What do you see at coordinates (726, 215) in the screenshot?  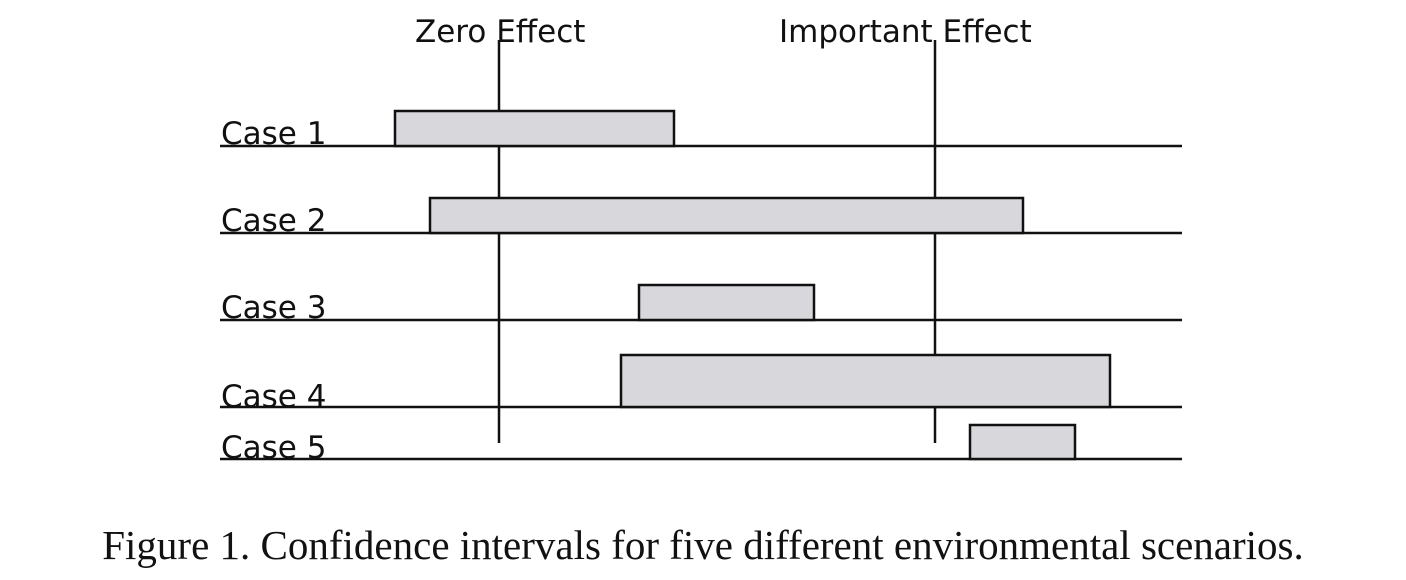 I see `case-2-interval-bar` at bounding box center [726, 215].